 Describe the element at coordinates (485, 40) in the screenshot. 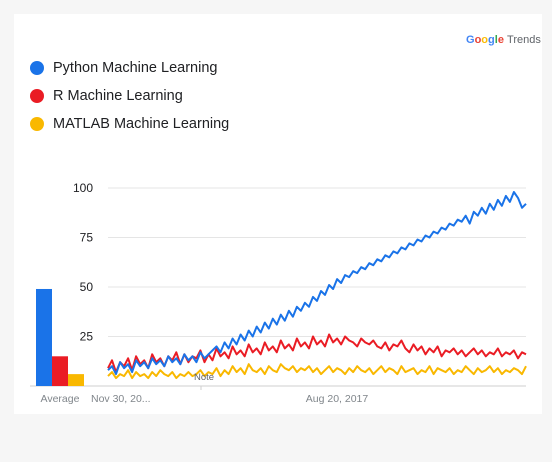

I see `google-logo-text: Google` at that location.